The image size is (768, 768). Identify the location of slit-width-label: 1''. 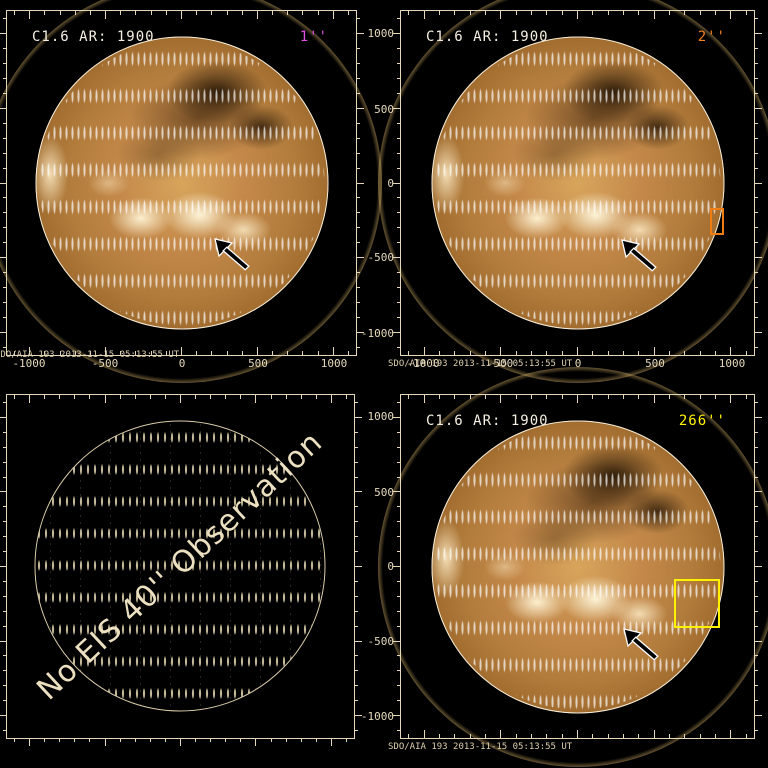
(313, 37).